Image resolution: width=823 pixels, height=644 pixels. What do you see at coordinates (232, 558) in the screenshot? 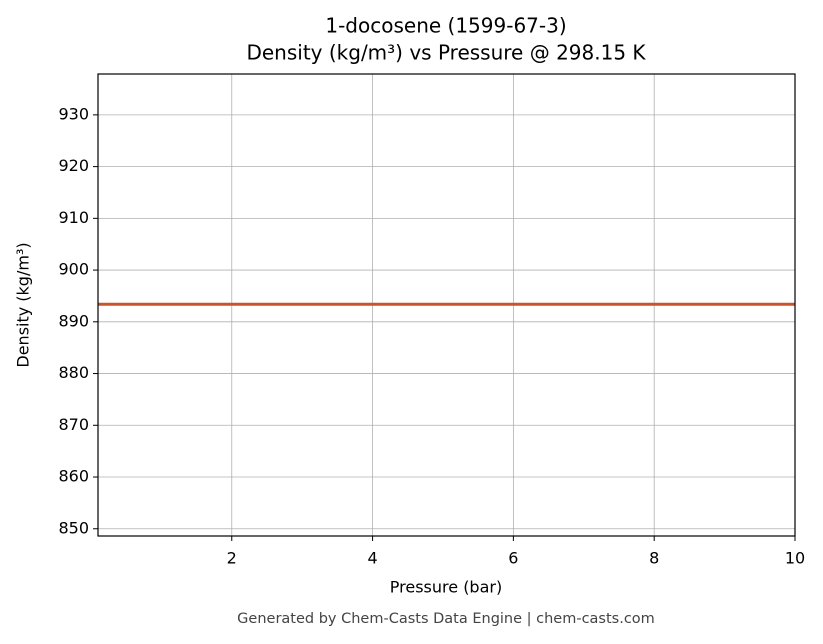
I see `x-tick-label: 2` at bounding box center [232, 558].